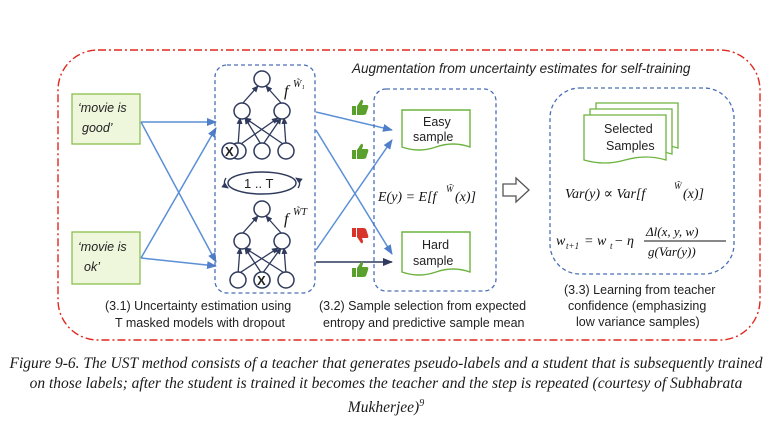 The height and width of the screenshot is (432, 772). Describe the element at coordinates (672, 251) in the screenshot. I see `update-denominator: g(Var(y))` at that location.